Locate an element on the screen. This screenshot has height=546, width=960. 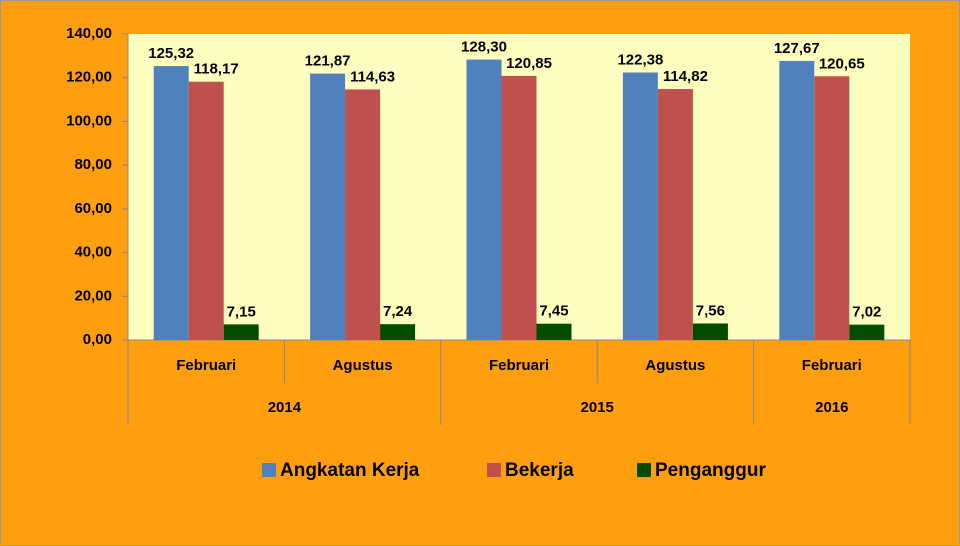
x-group-label: 2015 is located at coordinates (597, 407).